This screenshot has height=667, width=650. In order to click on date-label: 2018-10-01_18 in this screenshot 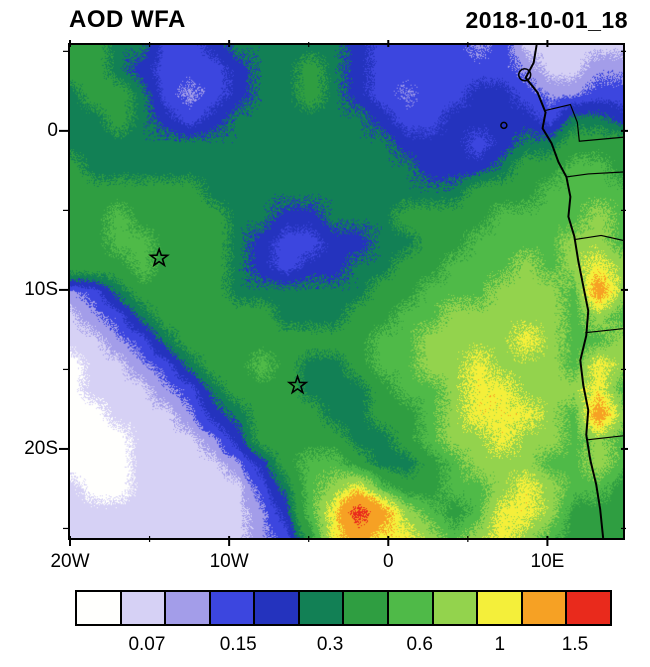, I will do `click(546, 20)`.